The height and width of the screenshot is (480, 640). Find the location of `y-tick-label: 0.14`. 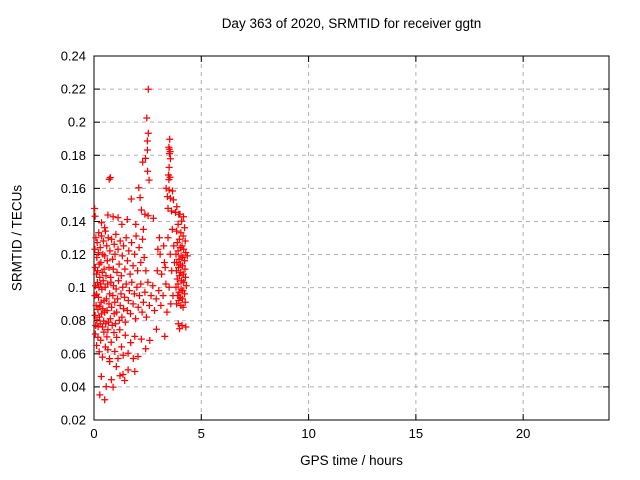

y-tick-label: 0.14 is located at coordinates (73, 221).